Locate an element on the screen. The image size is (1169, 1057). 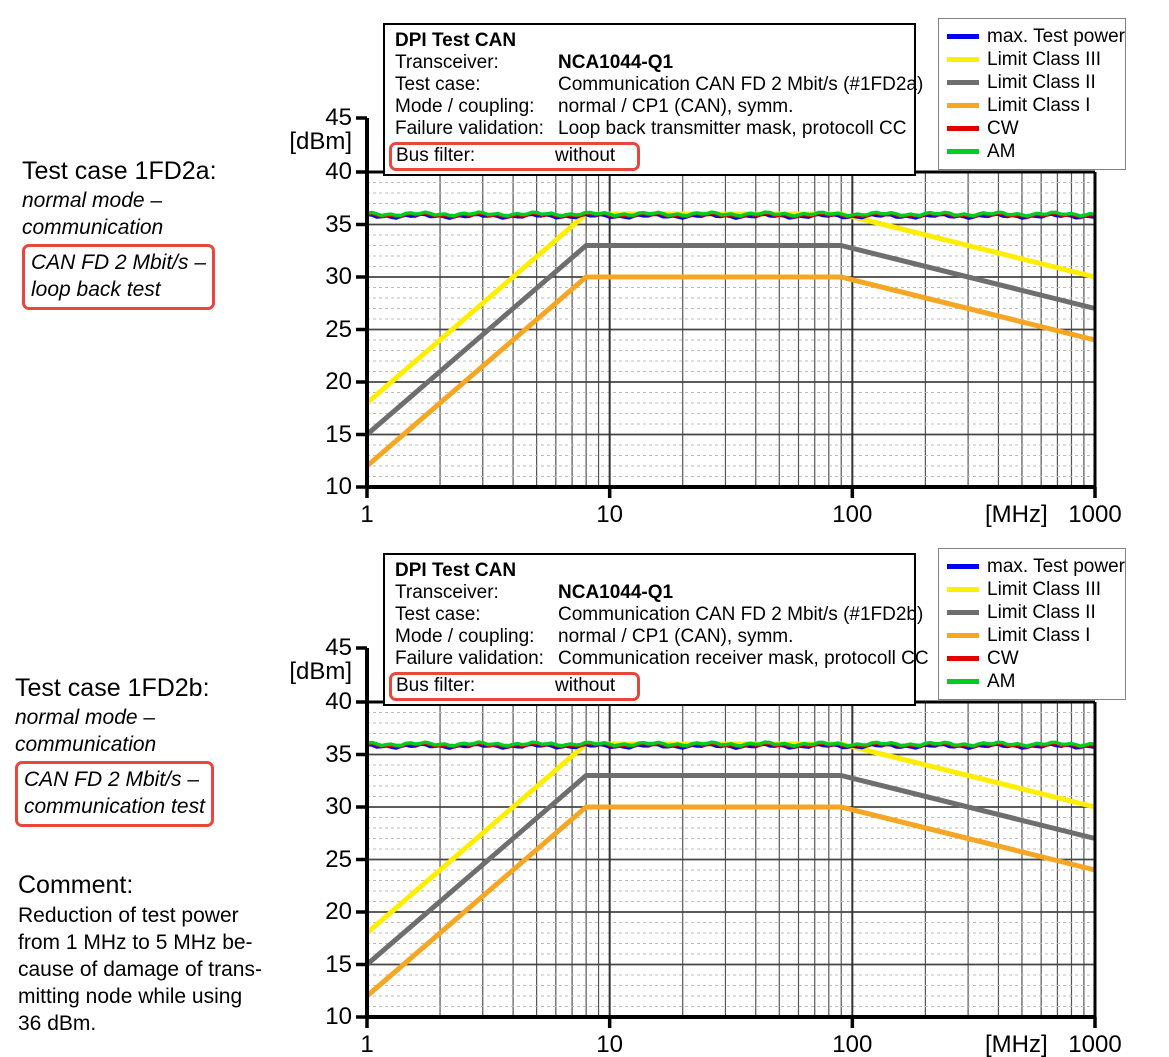
y-axis-labels-2: [dBm] 10 15 20 25 30 35 40 45 is located at coordinates (180, 785).